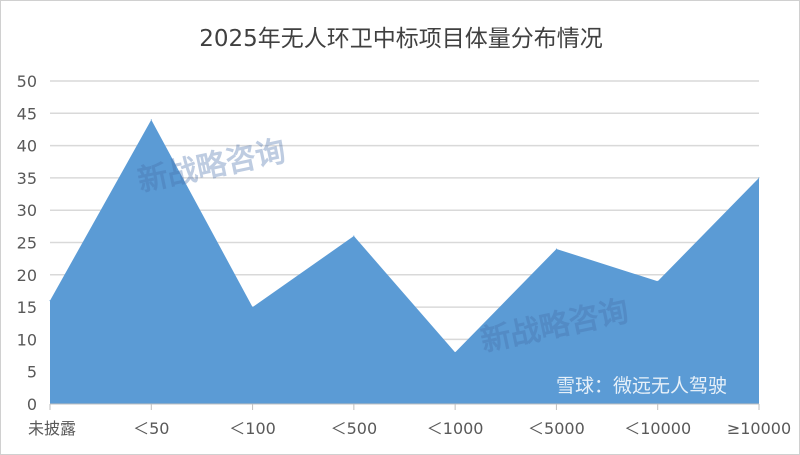 Image resolution: width=800 pixels, height=455 pixels. What do you see at coordinates (252, 428) in the screenshot?
I see `x-tick-label: ＜100` at bounding box center [252, 428].